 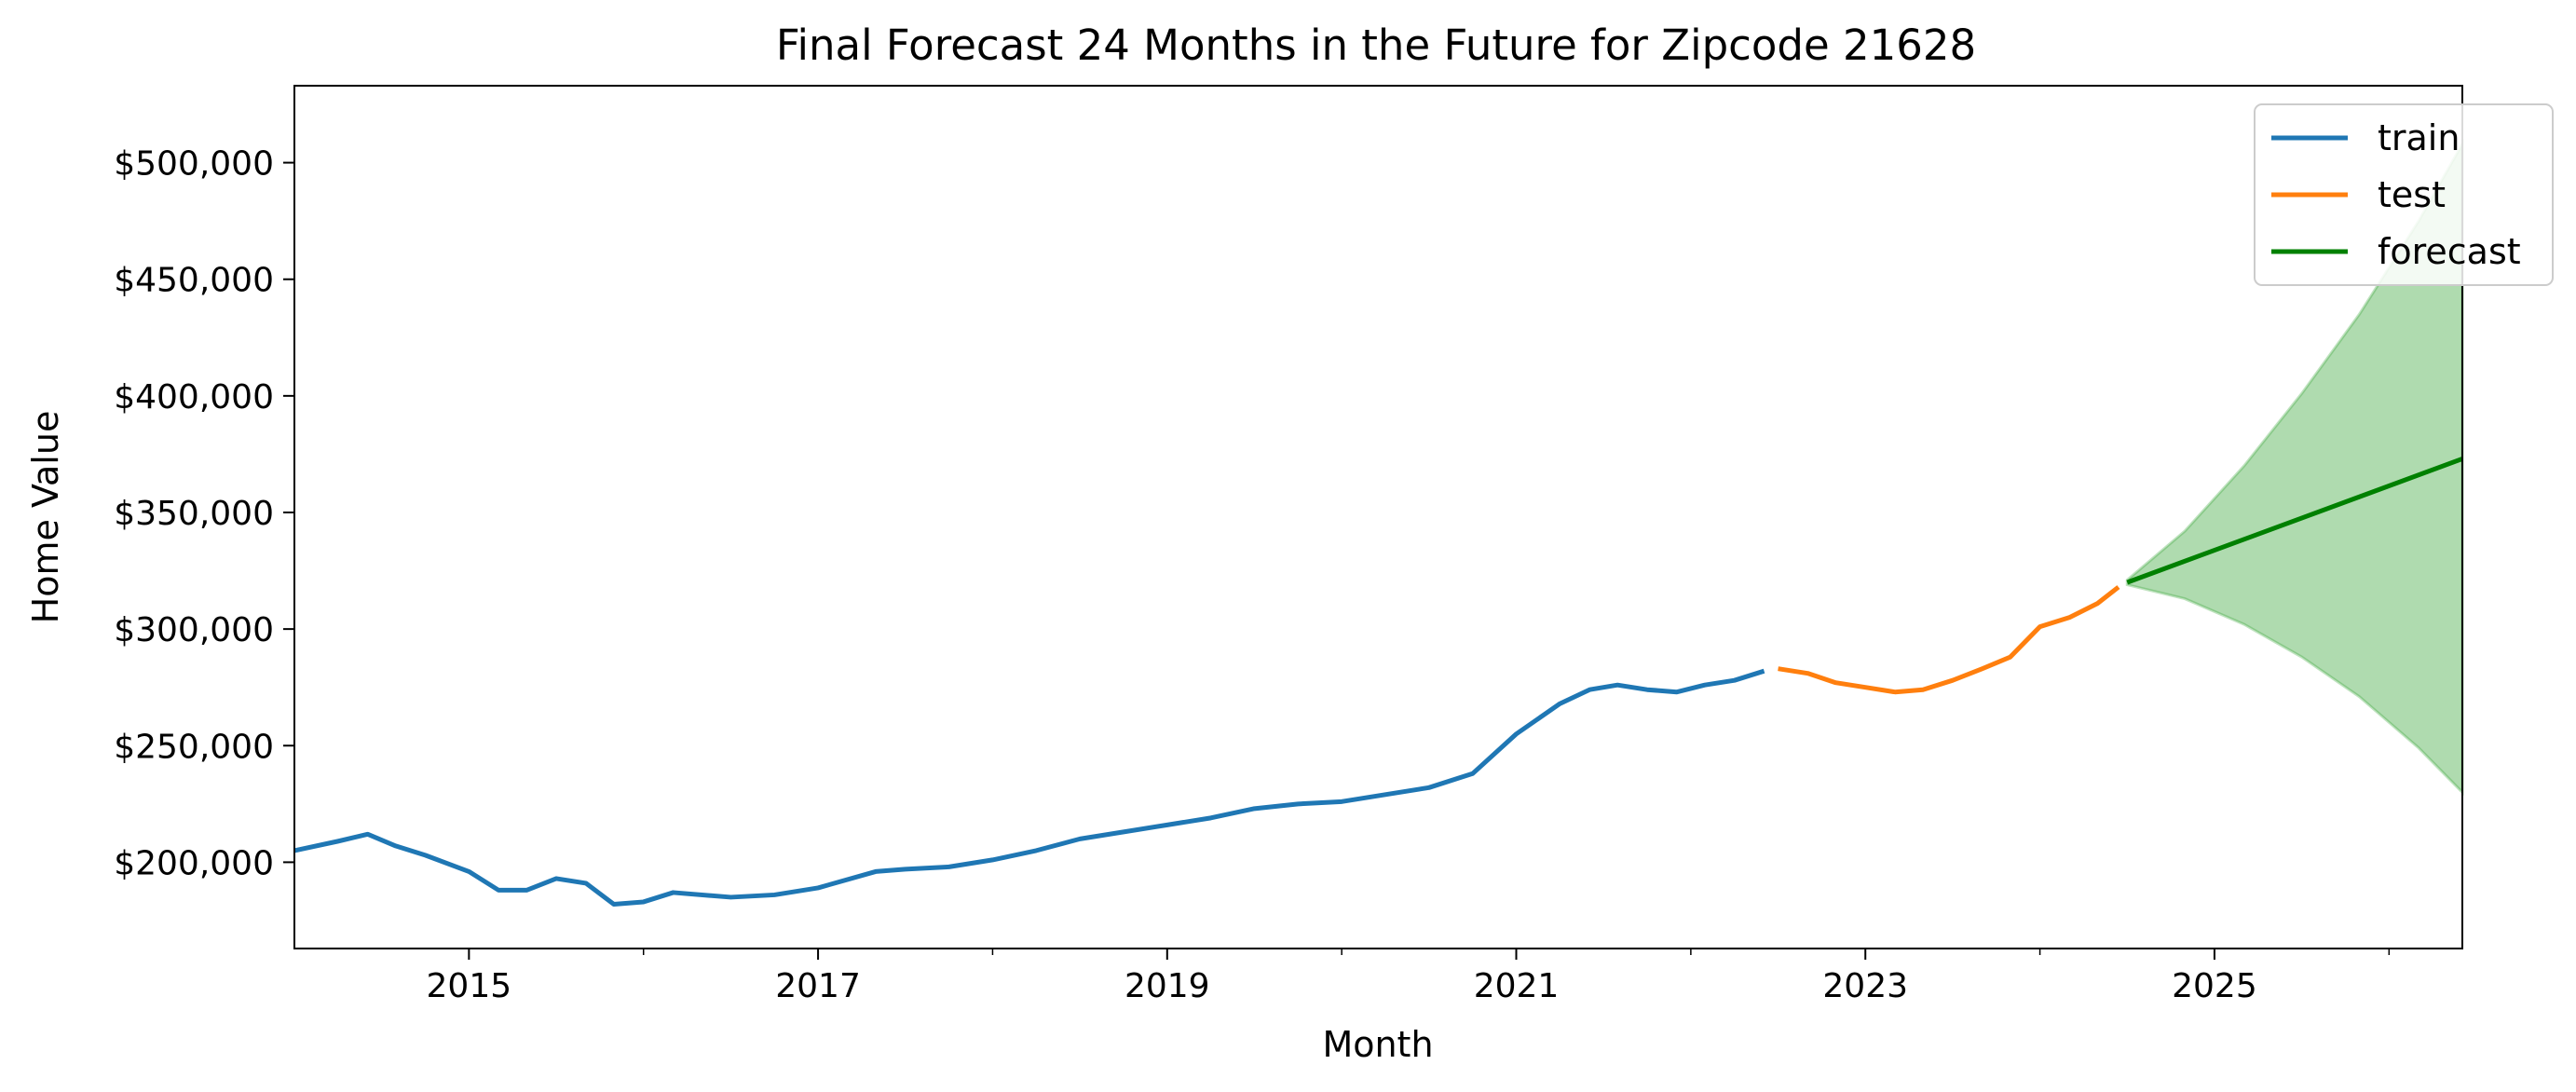 What do you see at coordinates (194, 630) in the screenshot?
I see `y-tick-label: $300,000` at bounding box center [194, 630].